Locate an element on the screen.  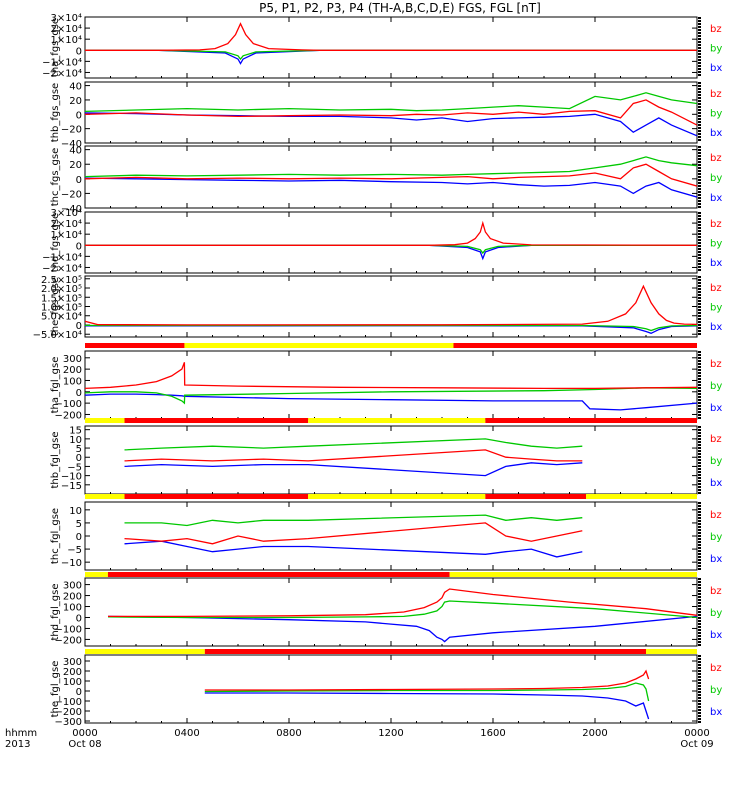
panel-ylabel: thb_fgl_gse is located at coordinates (55, 460).